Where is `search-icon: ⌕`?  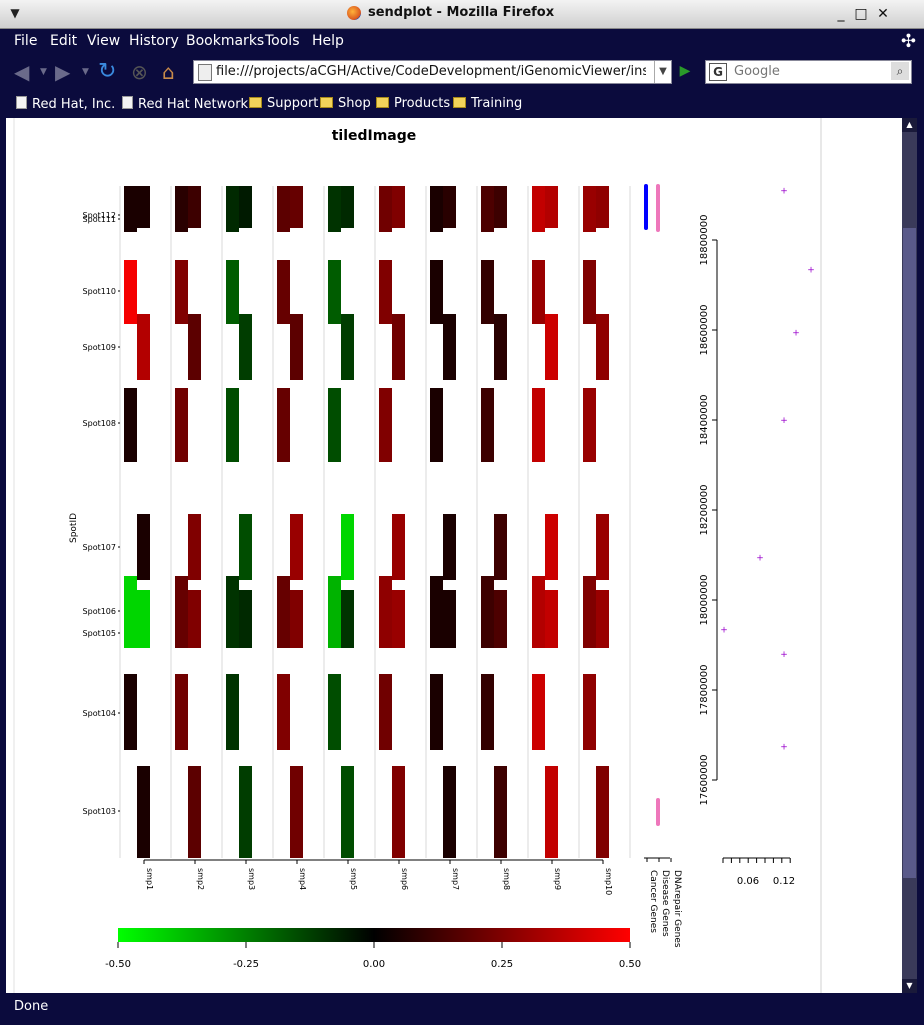 search-icon: ⌕ is located at coordinates (900, 71).